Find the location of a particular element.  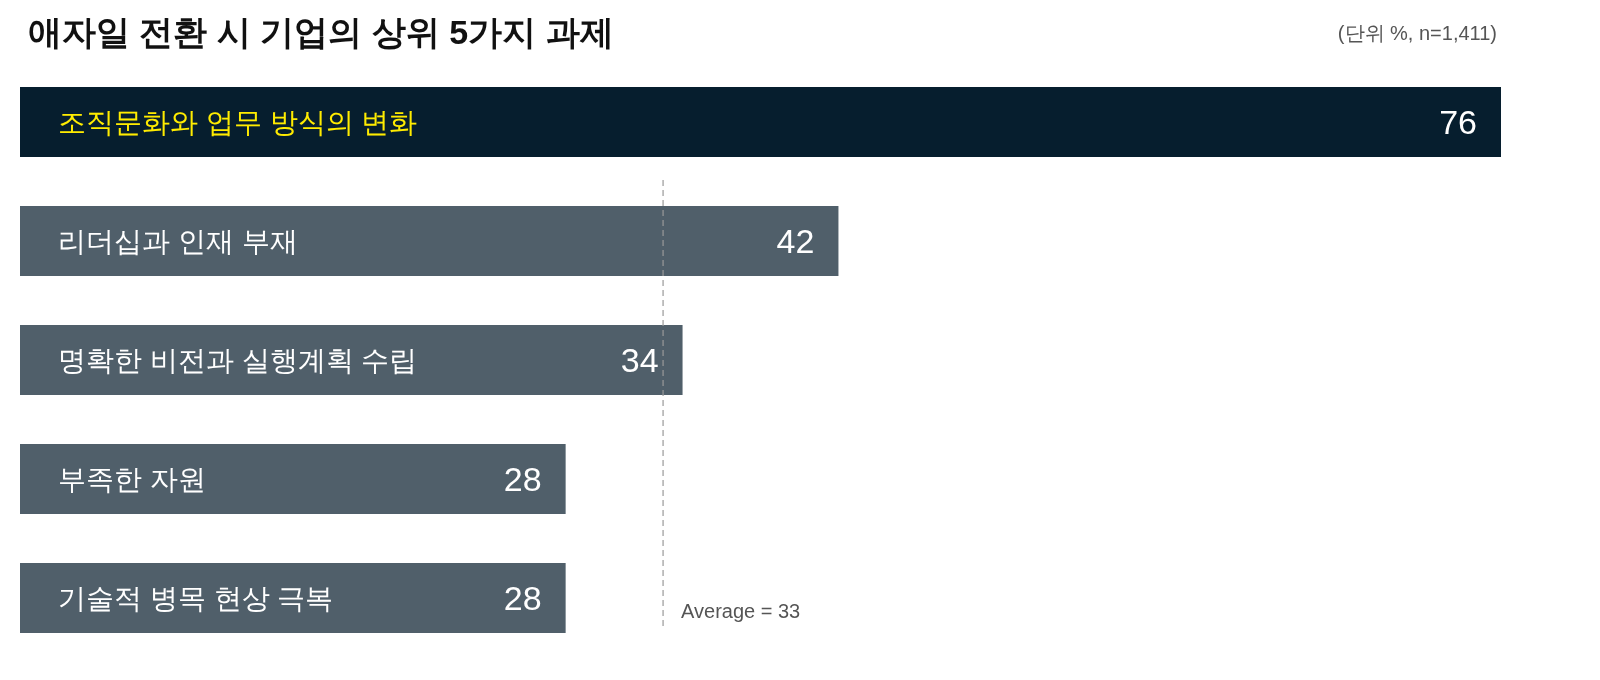

ref-line-label: Average = 33 is located at coordinates (741, 611).